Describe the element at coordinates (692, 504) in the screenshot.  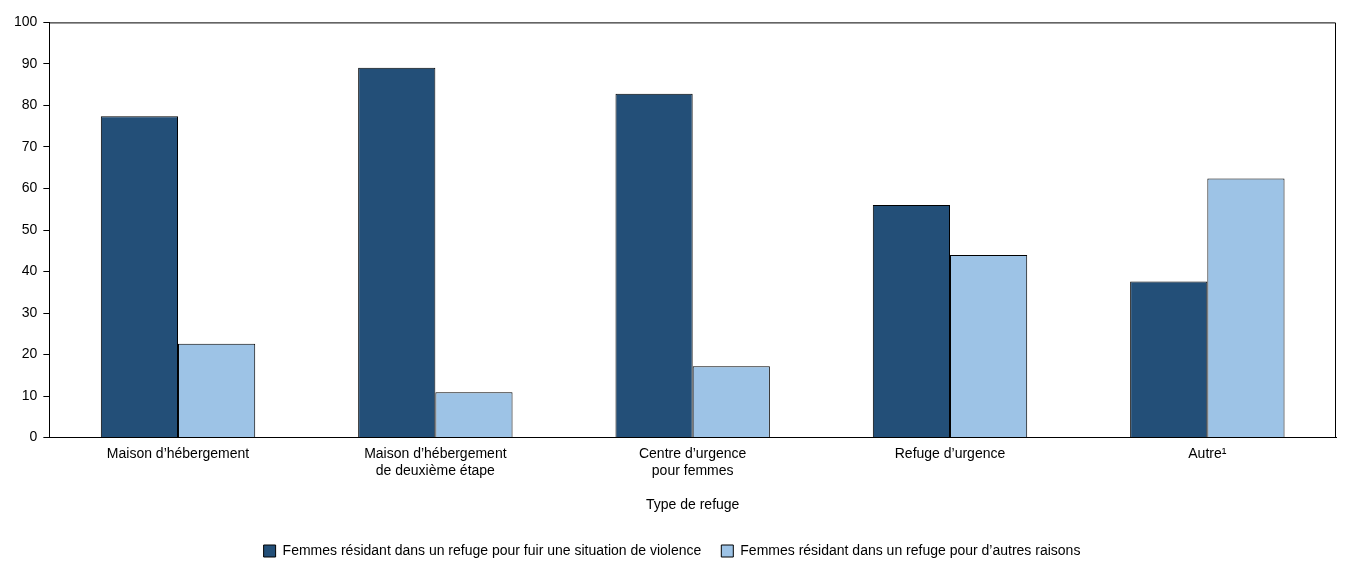
I see `x-axis-title: Type de refuge` at that location.